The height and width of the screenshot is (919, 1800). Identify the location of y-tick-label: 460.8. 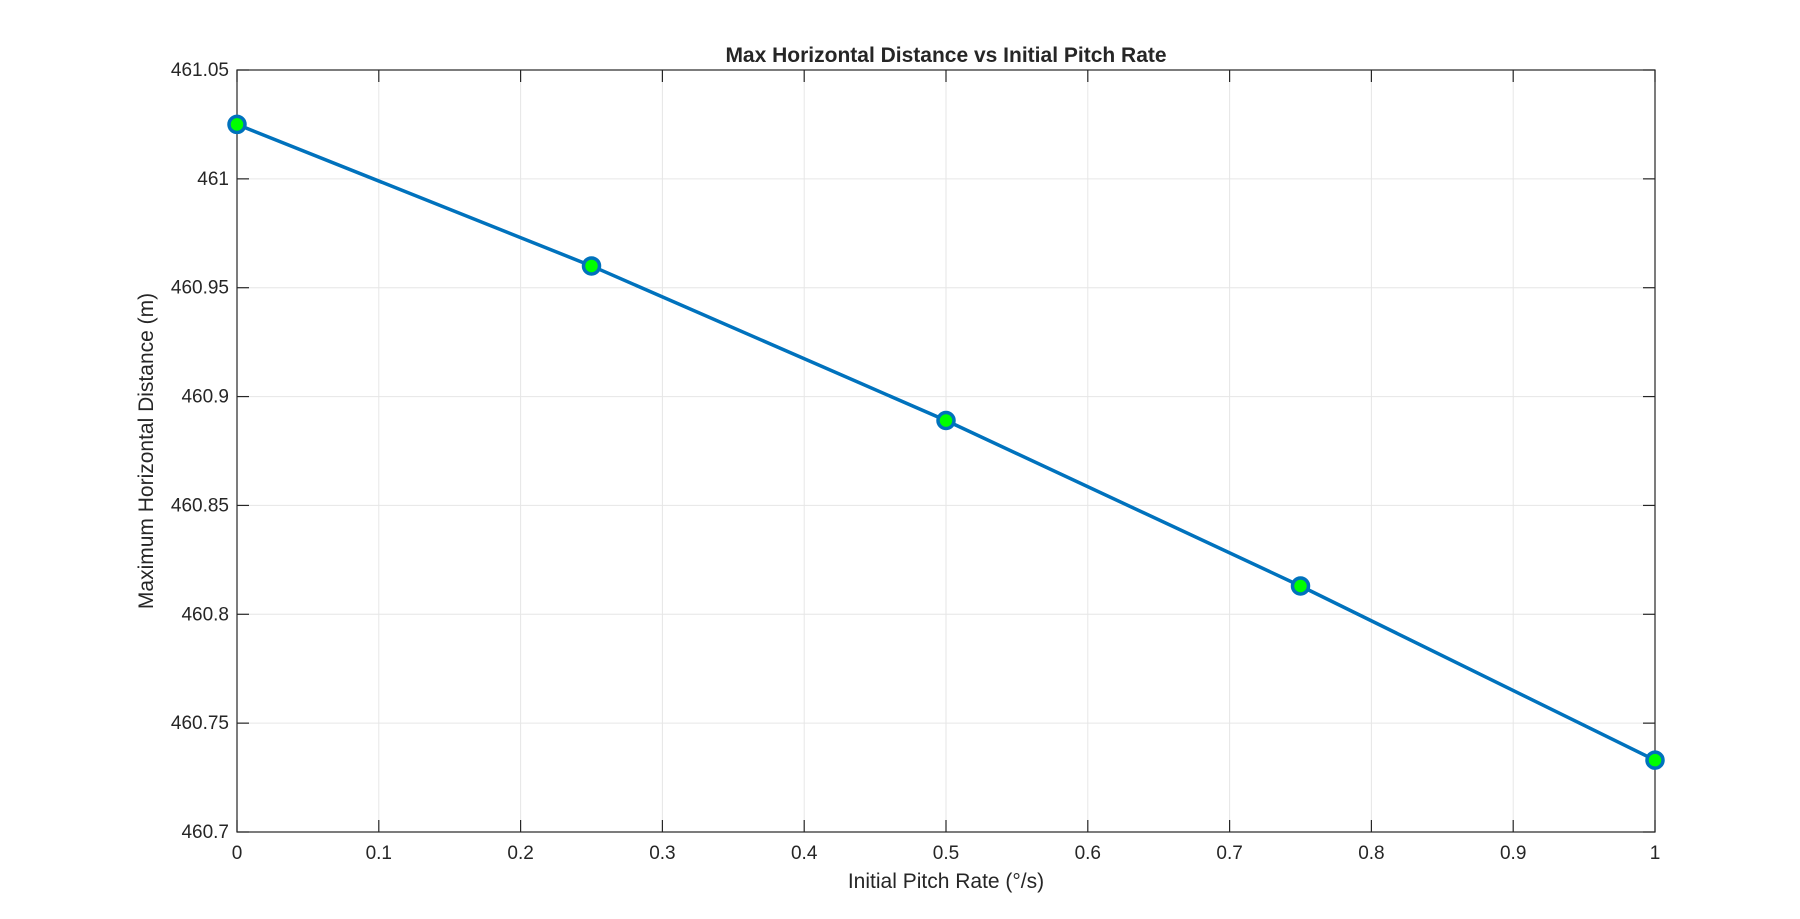
(205, 614).